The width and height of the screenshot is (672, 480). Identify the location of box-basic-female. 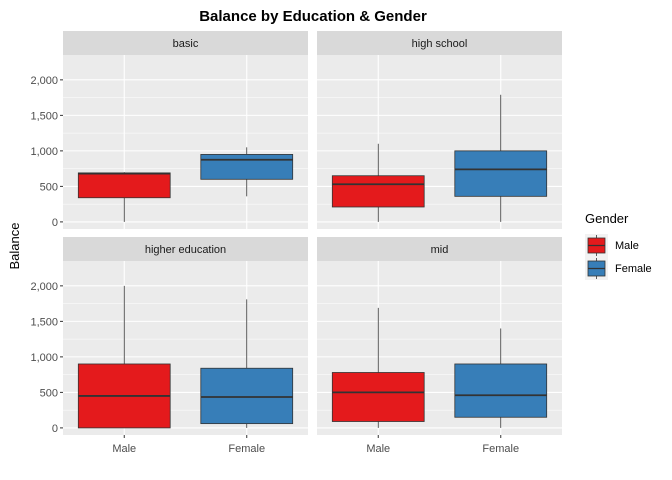
(247, 167).